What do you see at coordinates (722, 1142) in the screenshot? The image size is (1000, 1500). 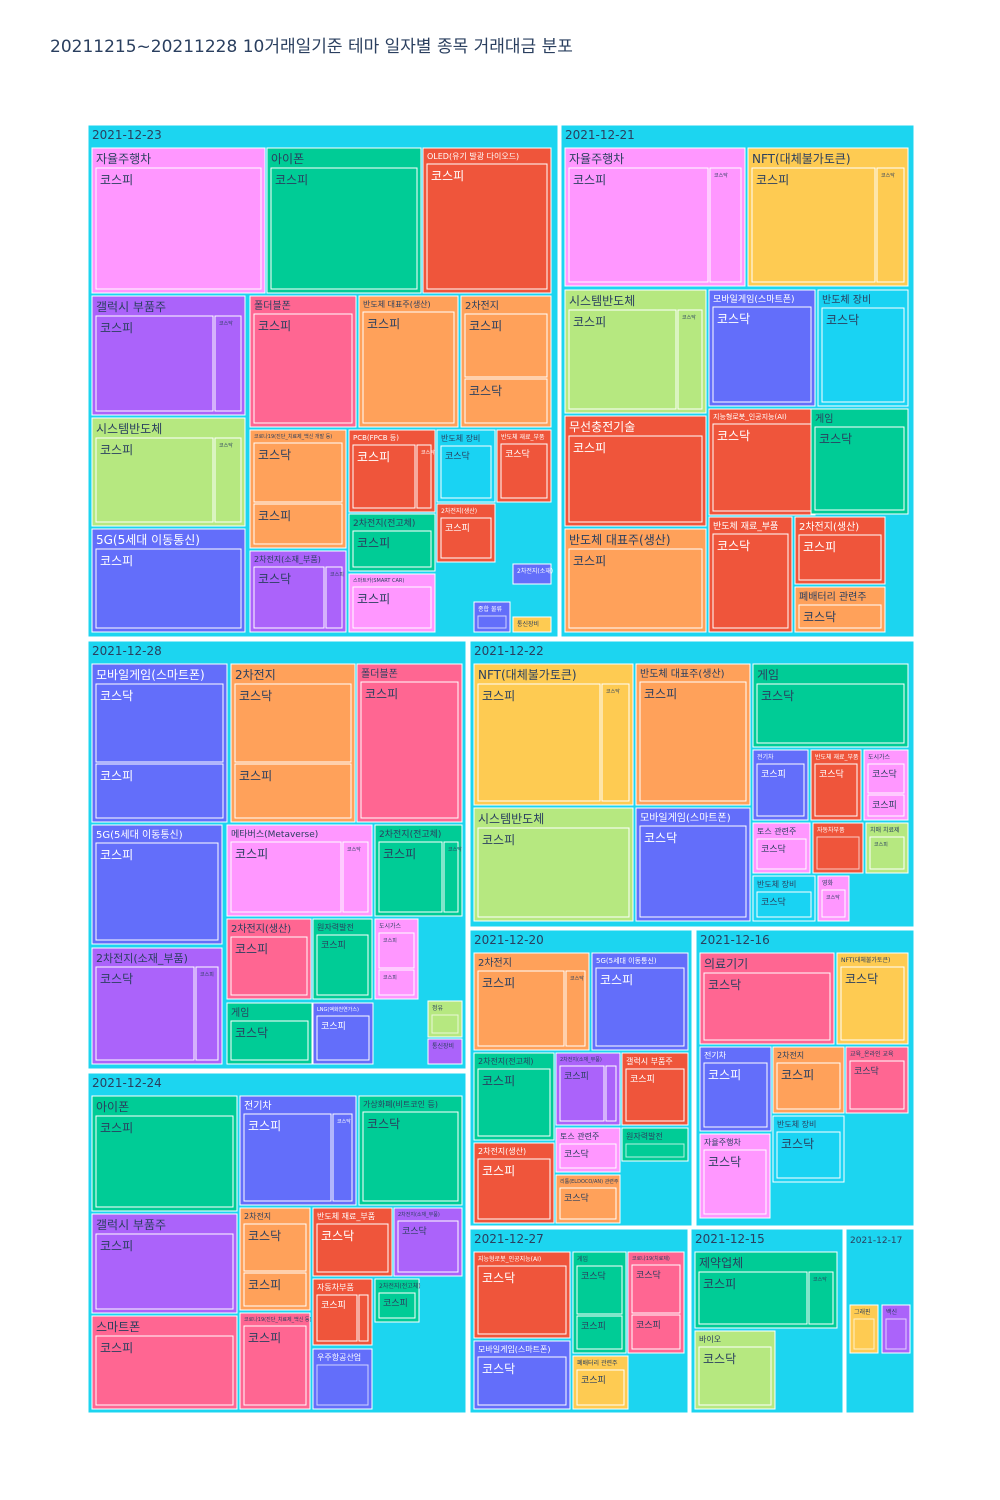 I see `theme-label: 자율주행차` at bounding box center [722, 1142].